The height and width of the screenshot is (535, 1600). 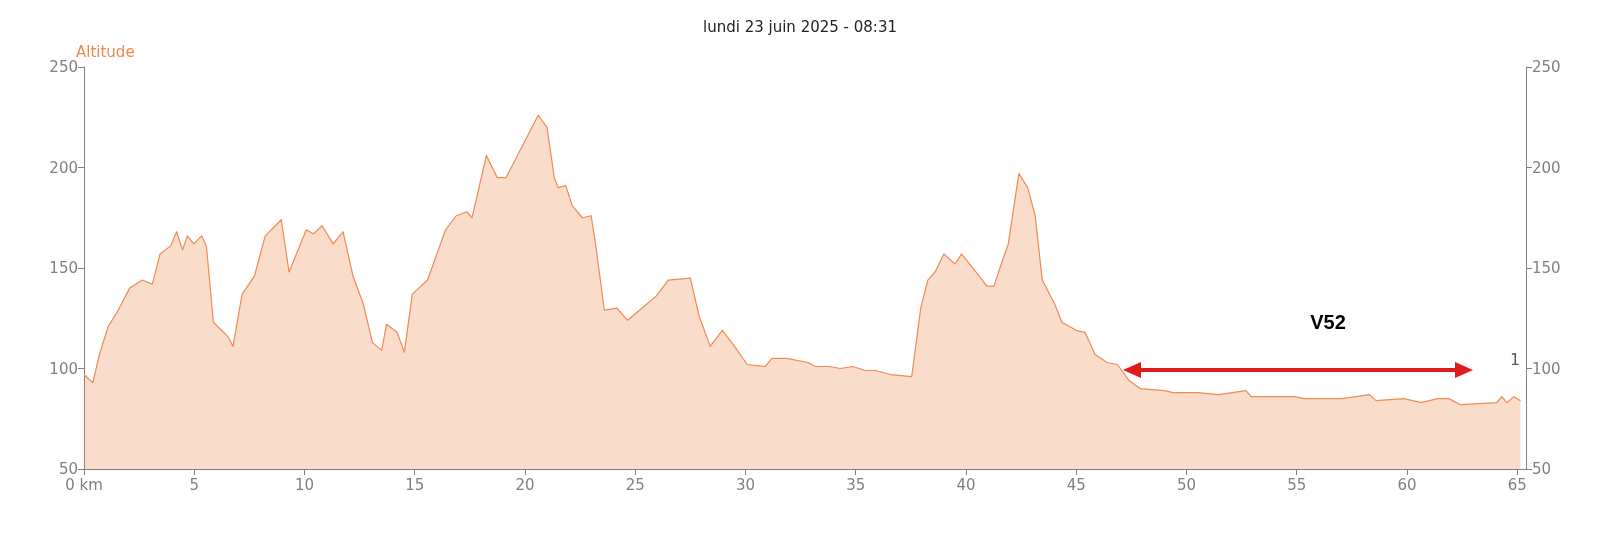 What do you see at coordinates (635, 484) in the screenshot?
I see `x-tick-label: 25` at bounding box center [635, 484].